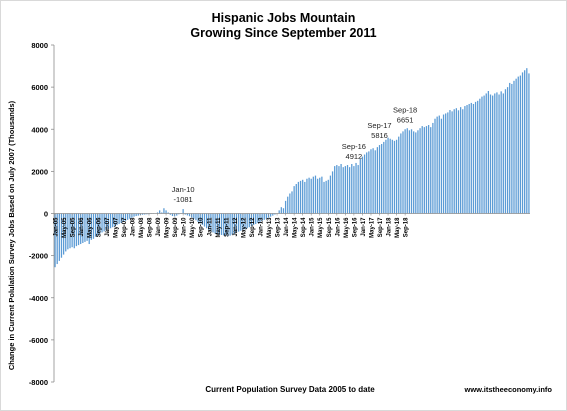 Image resolution: width=567 pixels, height=411 pixels. What do you see at coordinates (347, 227) in the screenshot?
I see `x-tick-label: May-16` at bounding box center [347, 227].